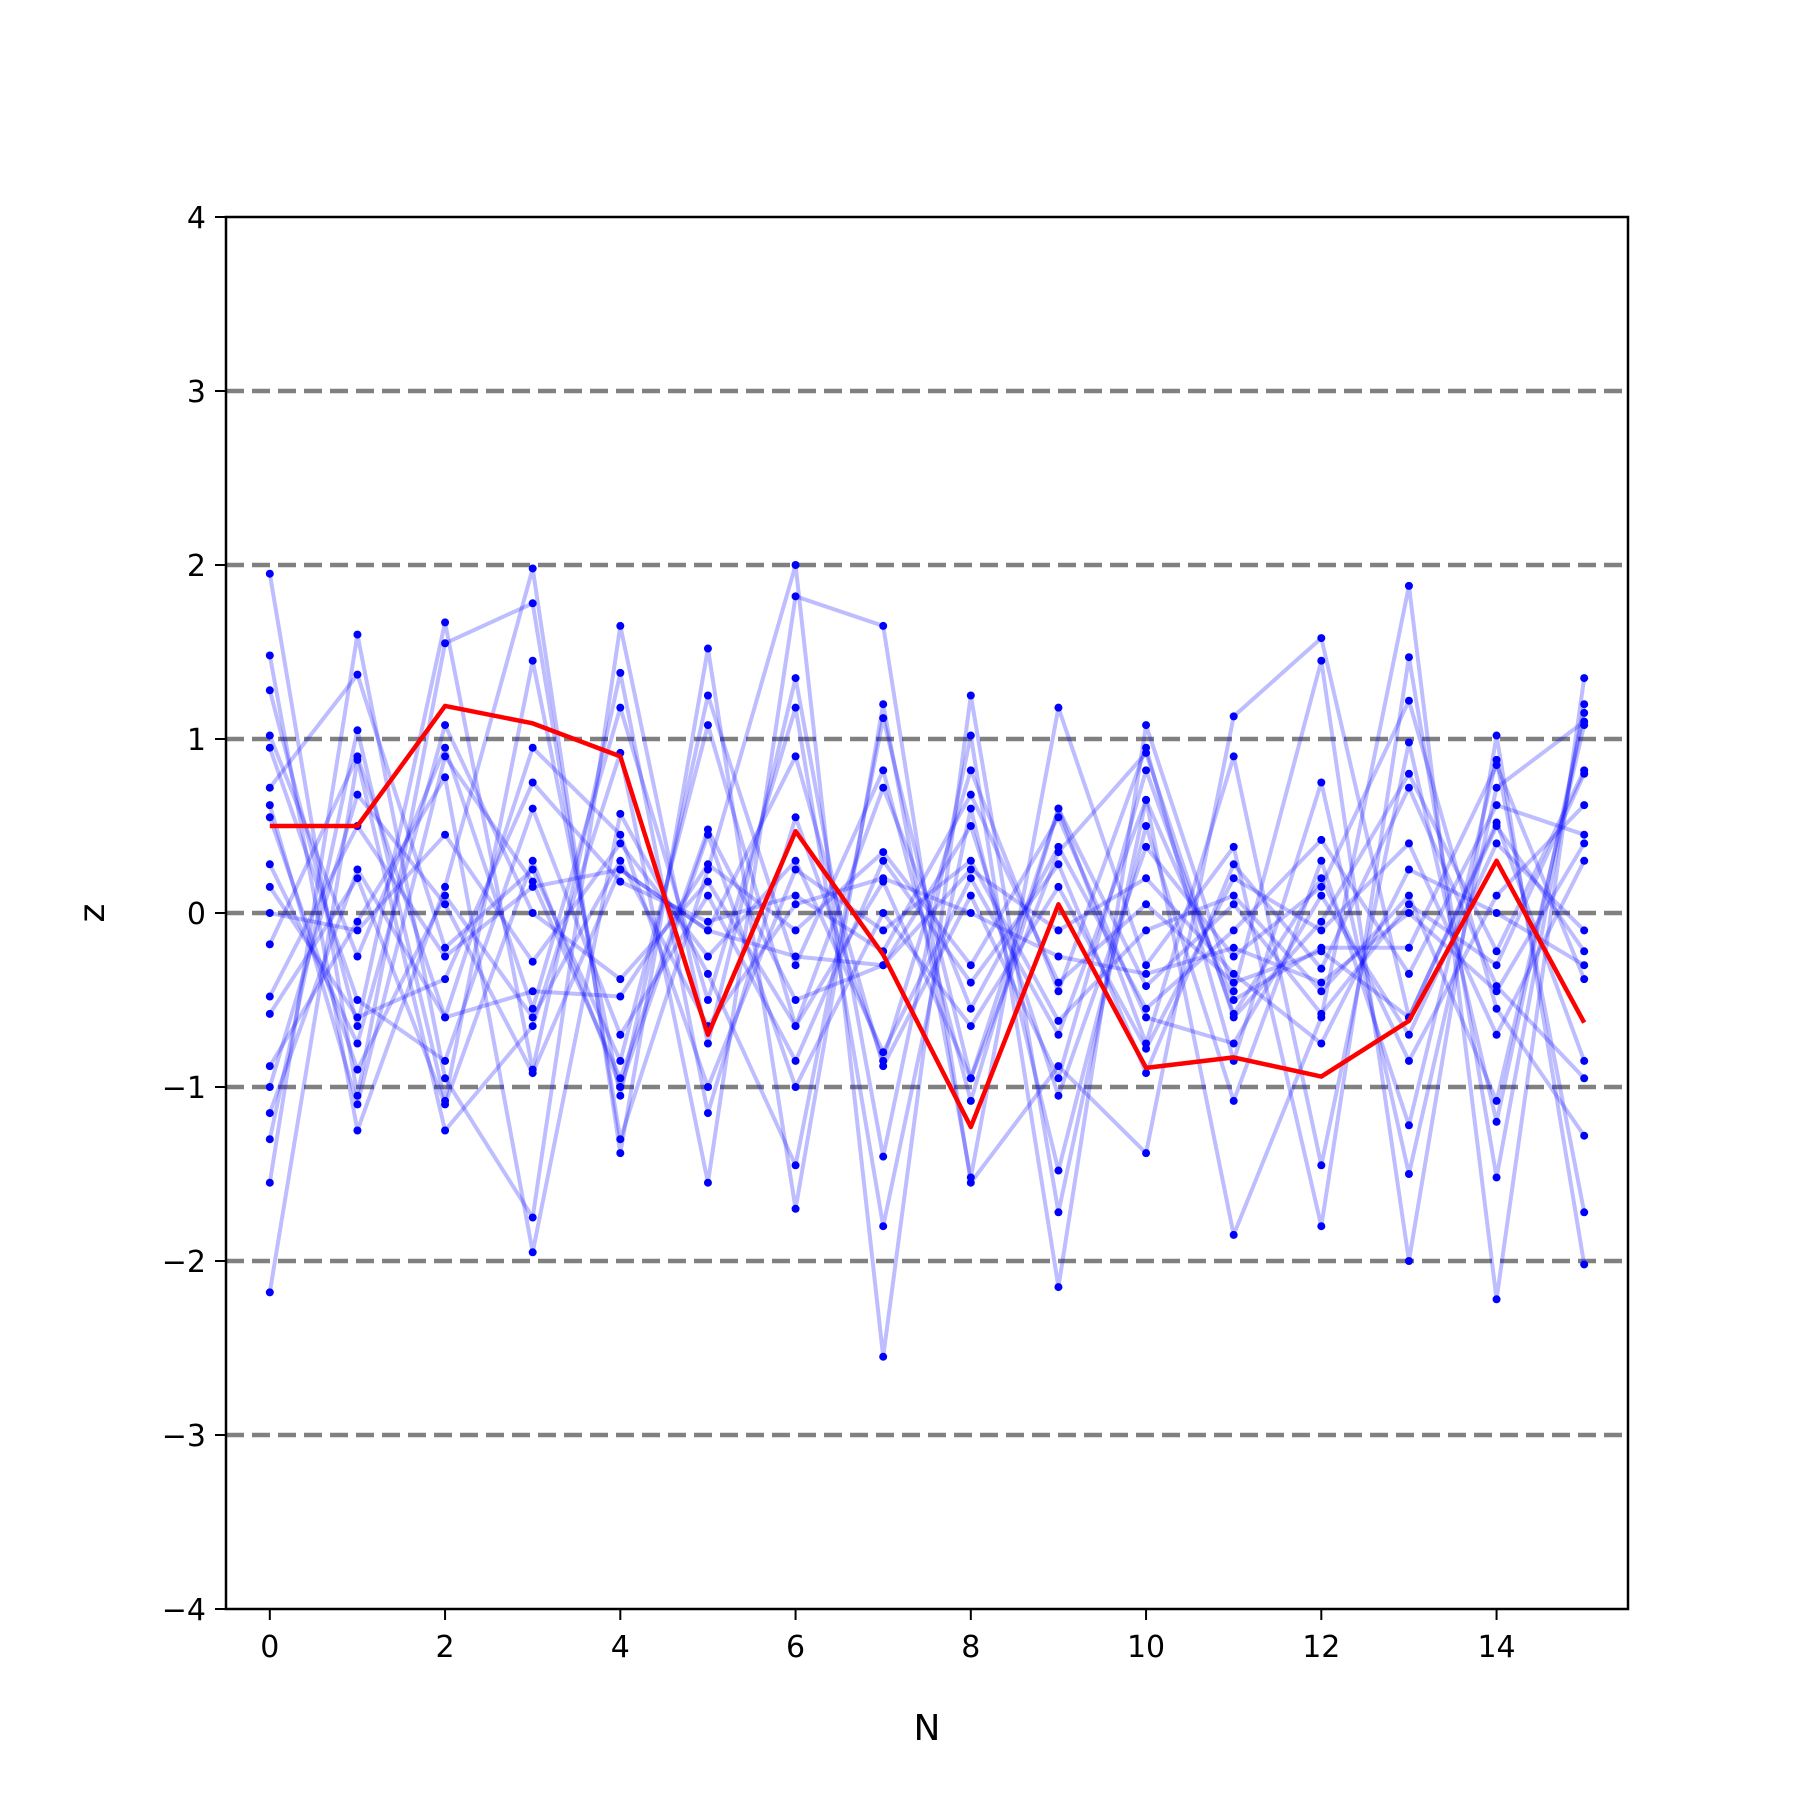 This screenshot has width=1800, height=1800. I want to click on y-tick-label: 2, so click(196, 566).